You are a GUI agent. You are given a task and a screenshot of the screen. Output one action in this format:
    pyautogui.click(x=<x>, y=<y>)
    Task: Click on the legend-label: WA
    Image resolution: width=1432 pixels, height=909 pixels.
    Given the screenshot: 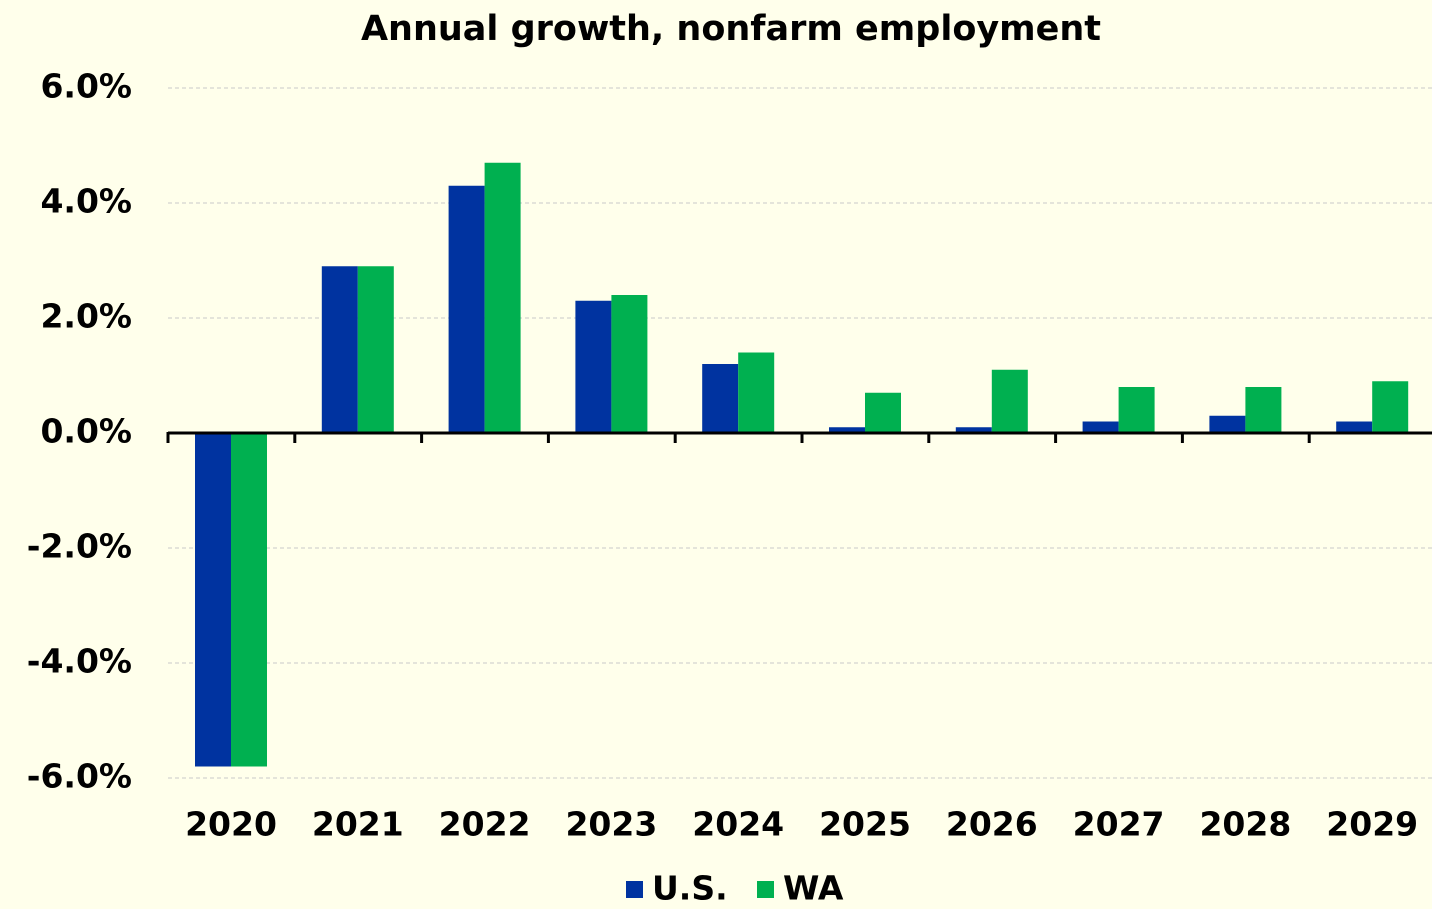 What is the action you would take?
    pyautogui.click(x=813, y=888)
    